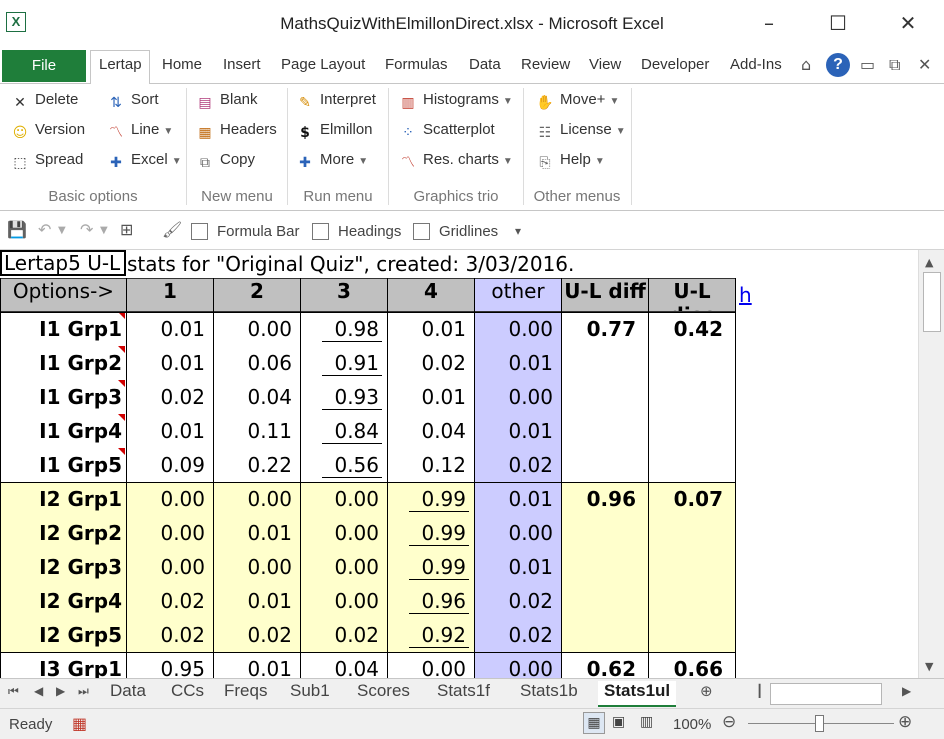 Image resolution: width=944 pixels, height=739 pixels. Describe the element at coordinates (446, 130) in the screenshot. I see `scatterplot-button: ⁘ Scatterplot` at that location.